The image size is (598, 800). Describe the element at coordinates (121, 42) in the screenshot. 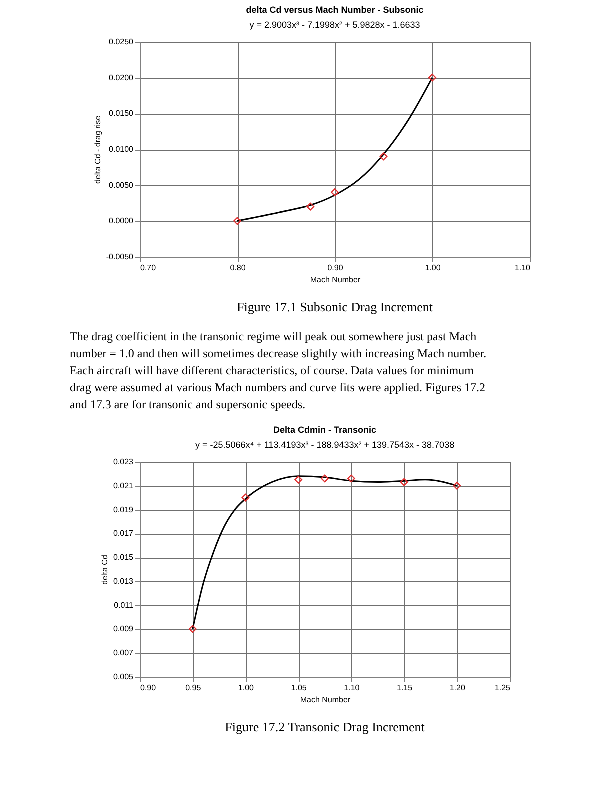

I see `y-tick-label: 0.0250` at that location.